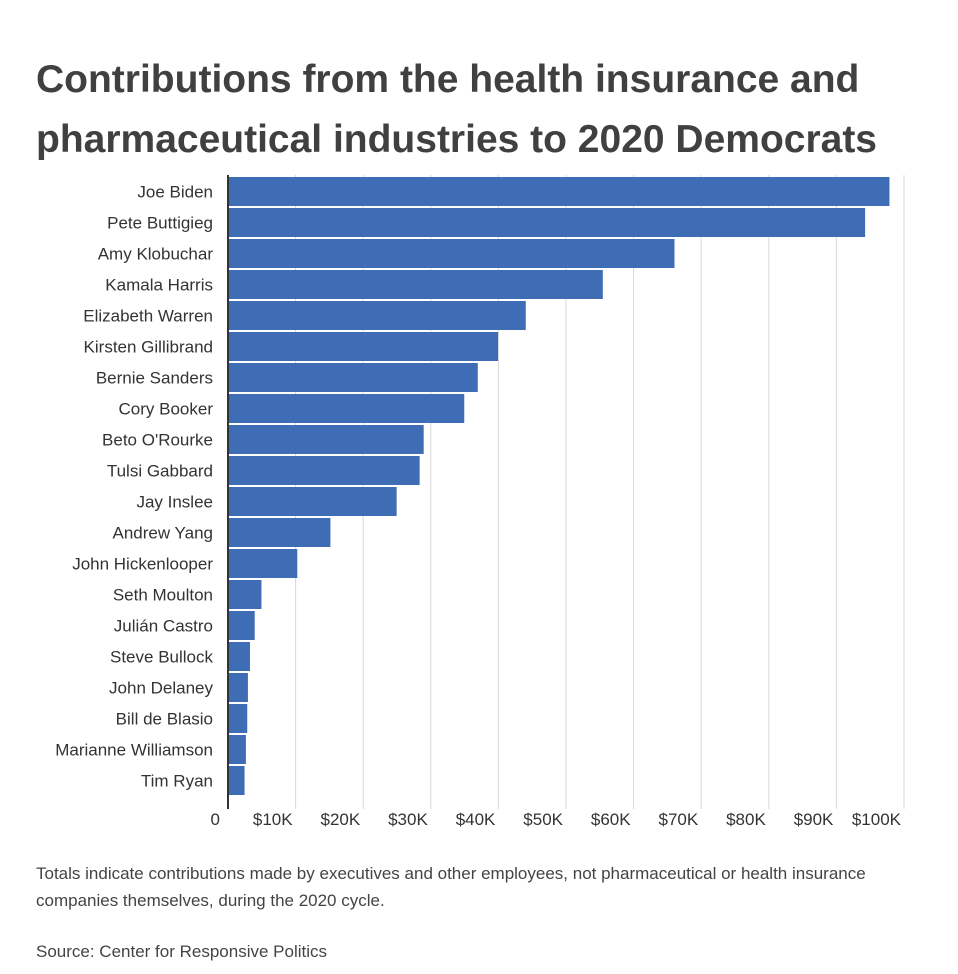 The image size is (958, 974). I want to click on x-tick-label: $80K, so click(746, 819).